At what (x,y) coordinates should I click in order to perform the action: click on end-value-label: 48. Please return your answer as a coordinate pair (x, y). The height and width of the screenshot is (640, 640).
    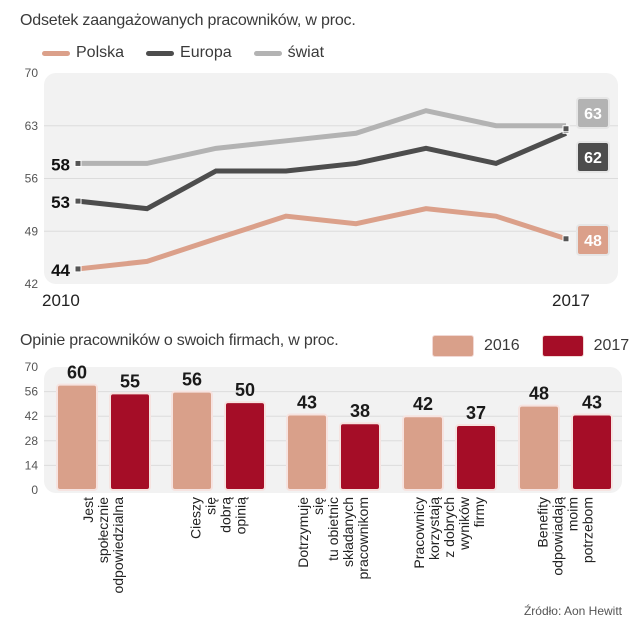
    Looking at the image, I should click on (593, 241).